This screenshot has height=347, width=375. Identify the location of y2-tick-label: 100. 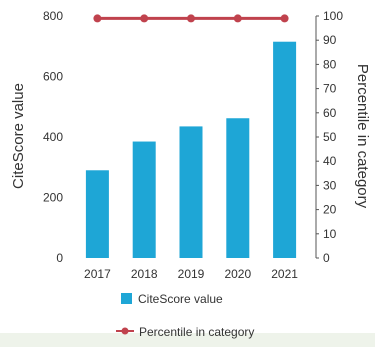
(333, 16).